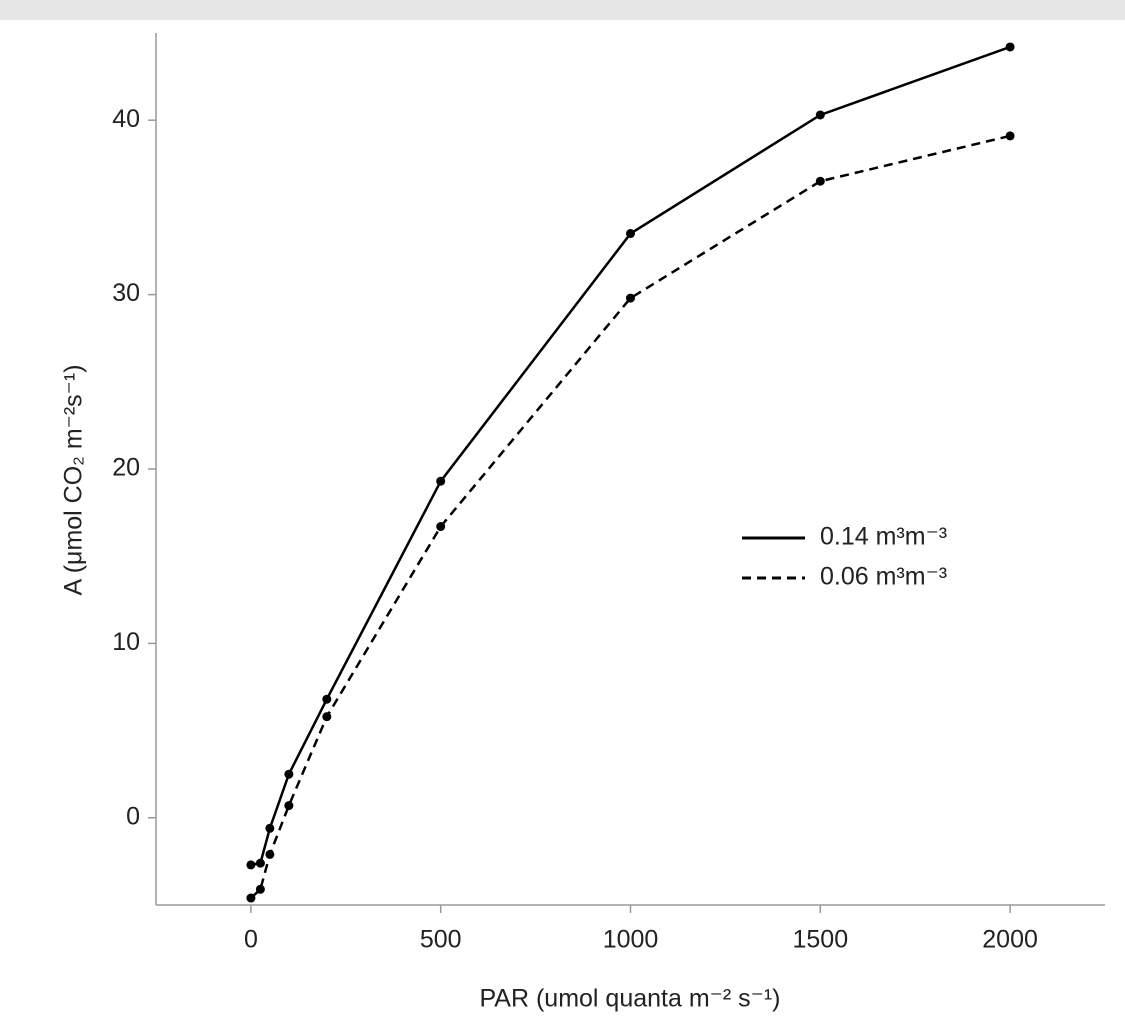 Image resolution: width=1125 pixels, height=1029 pixels. Describe the element at coordinates (126, 293) in the screenshot. I see `y-tick-label: 30` at that location.